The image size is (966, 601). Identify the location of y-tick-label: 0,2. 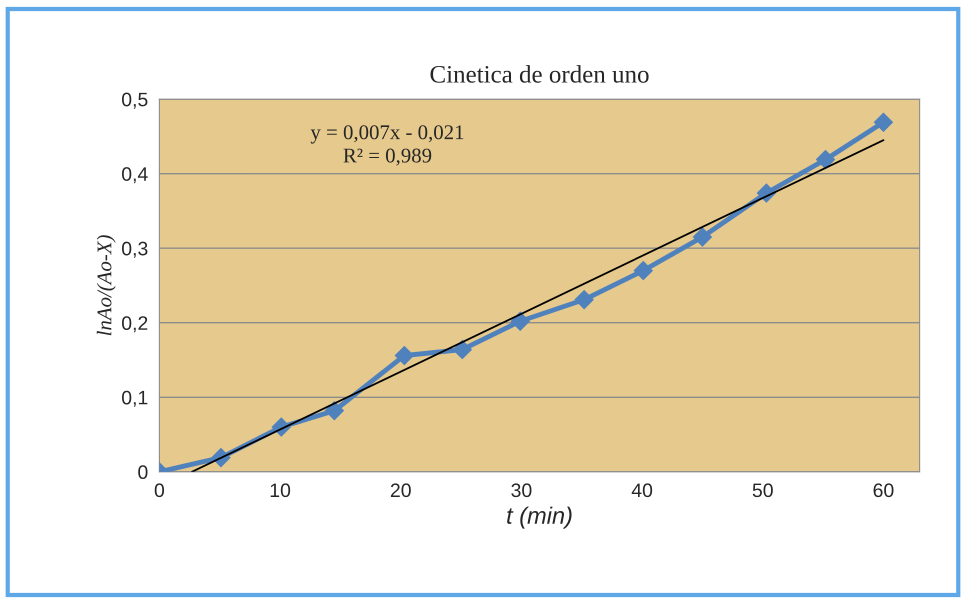
(135, 324).